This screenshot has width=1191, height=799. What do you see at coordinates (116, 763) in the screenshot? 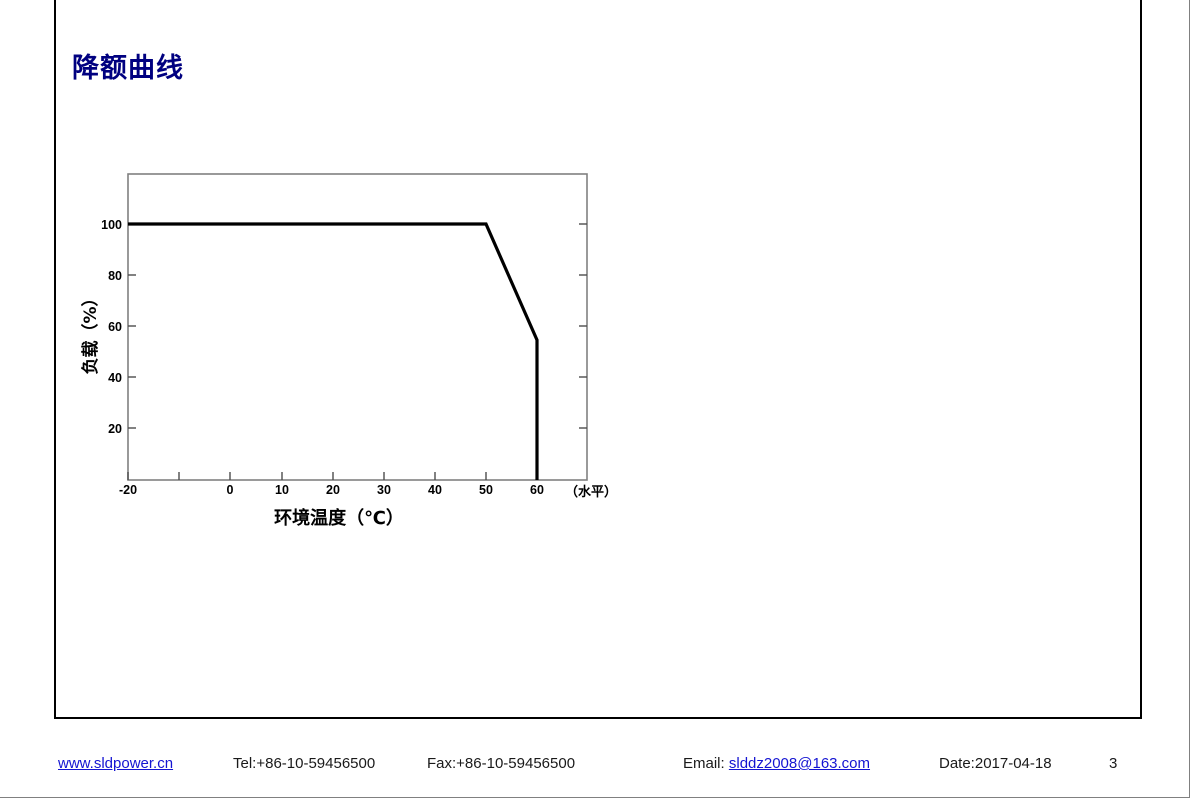
I see `website-link: www.sldpower.cn` at bounding box center [116, 763].